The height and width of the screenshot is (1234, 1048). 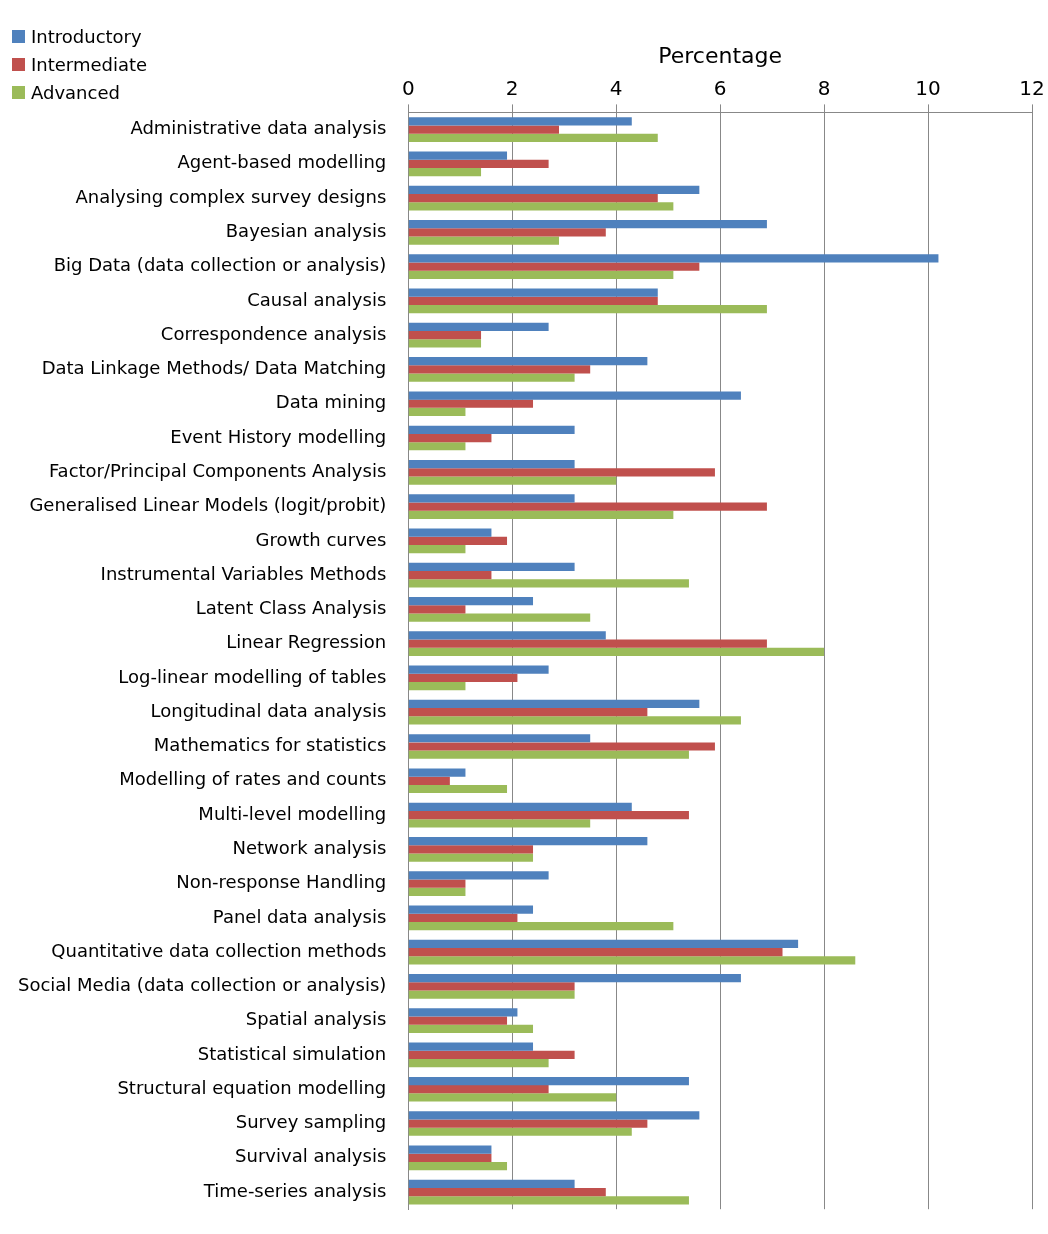 What do you see at coordinates (202, 985) in the screenshot?
I see `y-tick-label: Social Media (data collection or analysis)` at bounding box center [202, 985].